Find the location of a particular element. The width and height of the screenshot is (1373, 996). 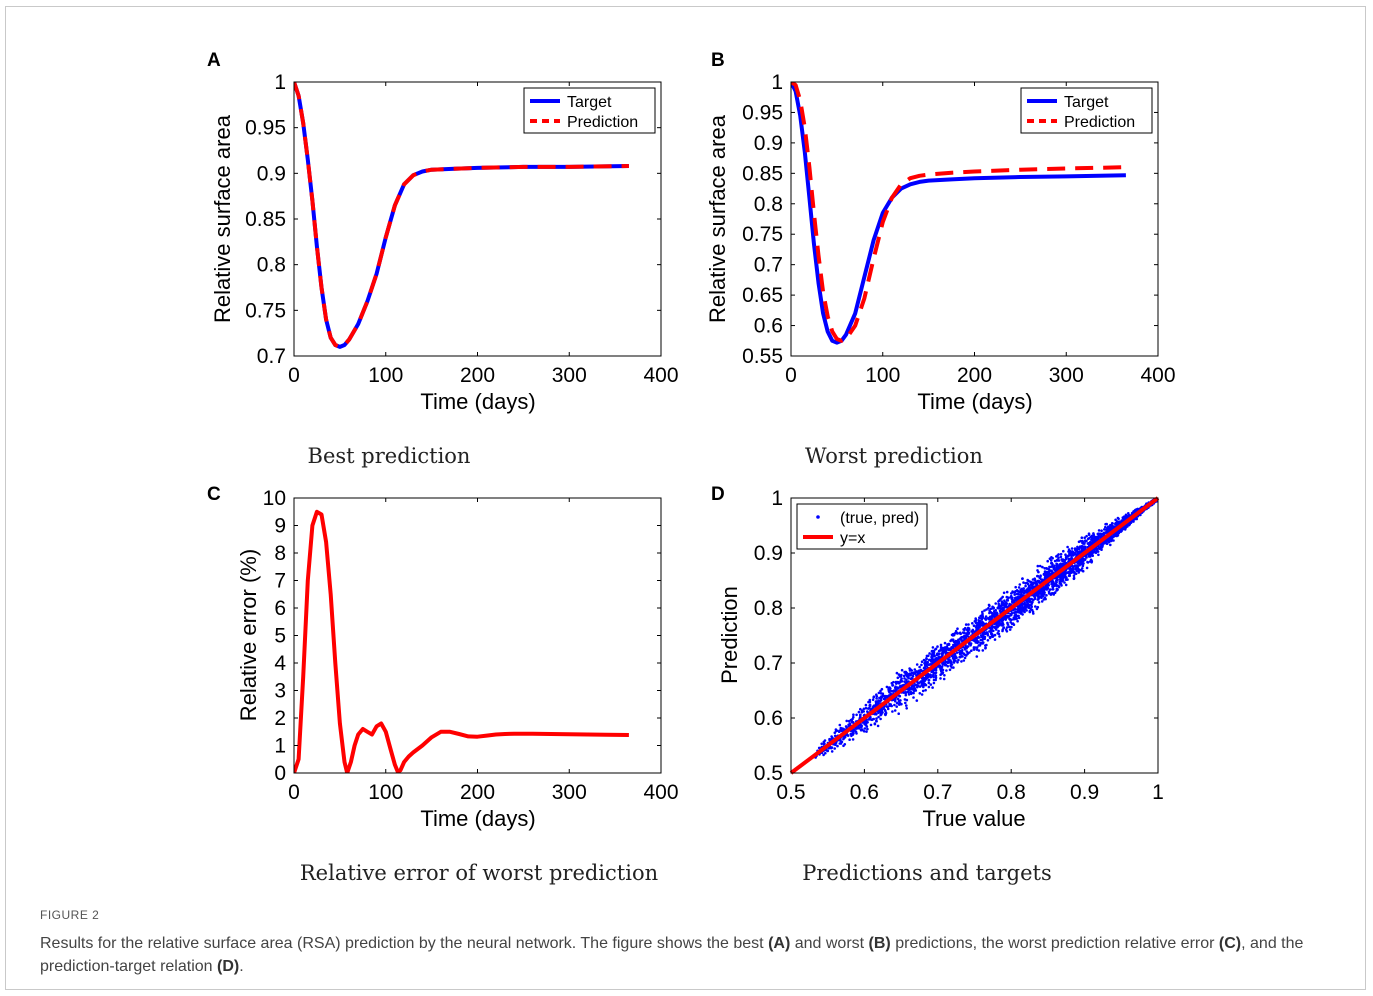

y-tick-label: 5 is located at coordinates (280, 636).